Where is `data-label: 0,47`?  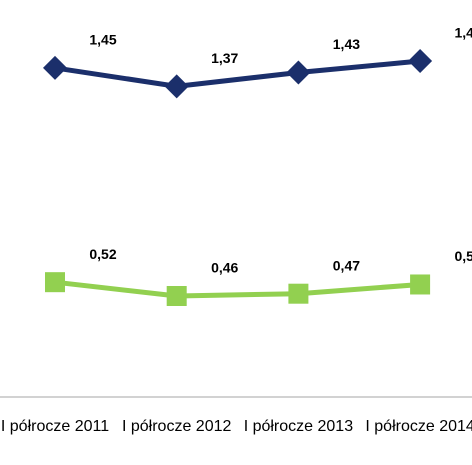 data-label: 0,47 is located at coordinates (346, 265).